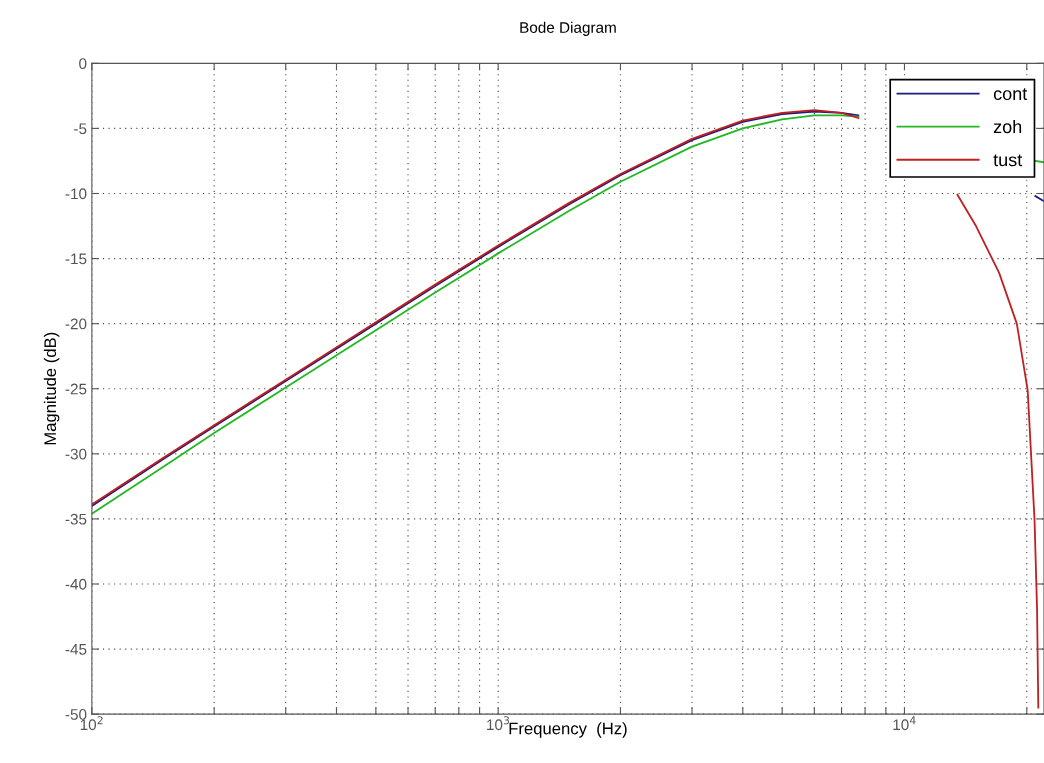 The image size is (1044, 763). Describe the element at coordinates (76, 259) in the screenshot. I see `y-tick-label: -15` at that location.